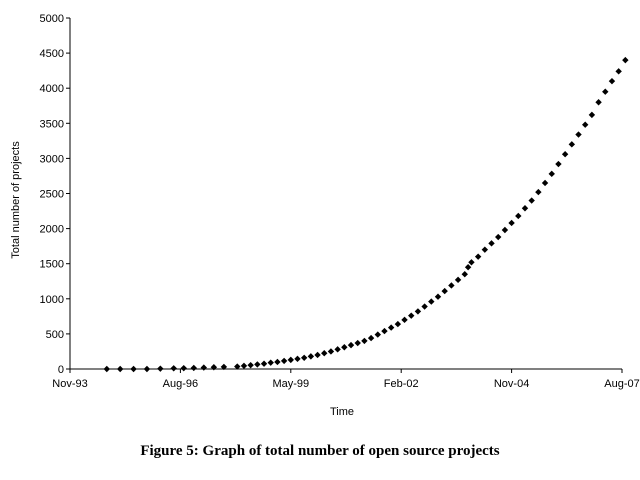 This screenshot has height=480, width=640. I want to click on x-tick-label: Nov-93, so click(69, 384).